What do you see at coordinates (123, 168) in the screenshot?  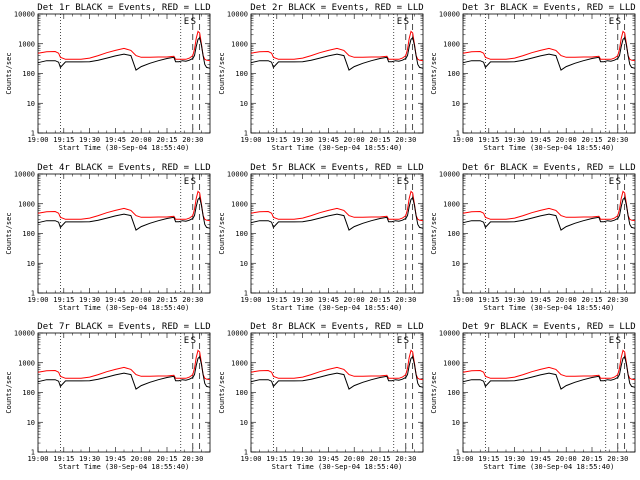 I see `panel-title: Det 4r BLACK = Events, RED = LLD` at bounding box center [123, 168].